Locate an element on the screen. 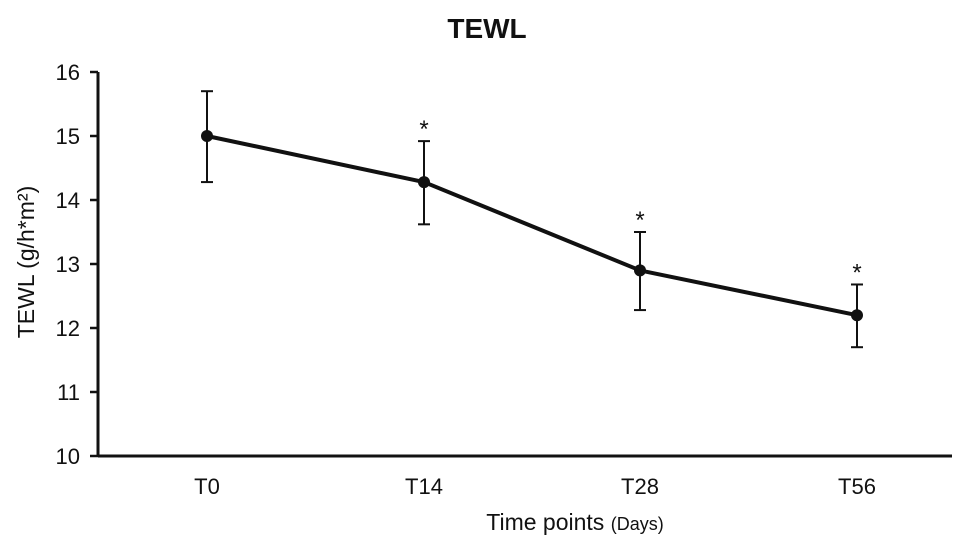  chart-title: TEWL is located at coordinates (486, 28).